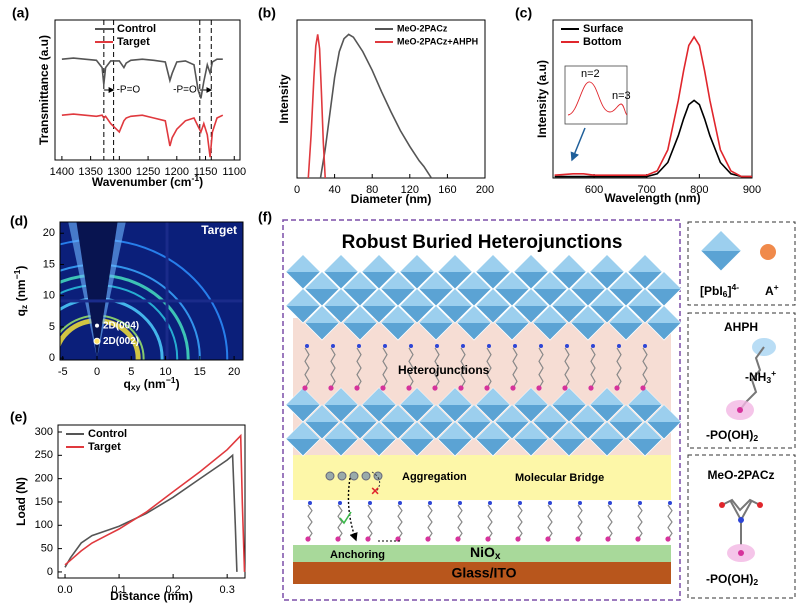 The width and height of the screenshot is (801, 608). I want to click on x-tick-label: 200, so click(485, 190).